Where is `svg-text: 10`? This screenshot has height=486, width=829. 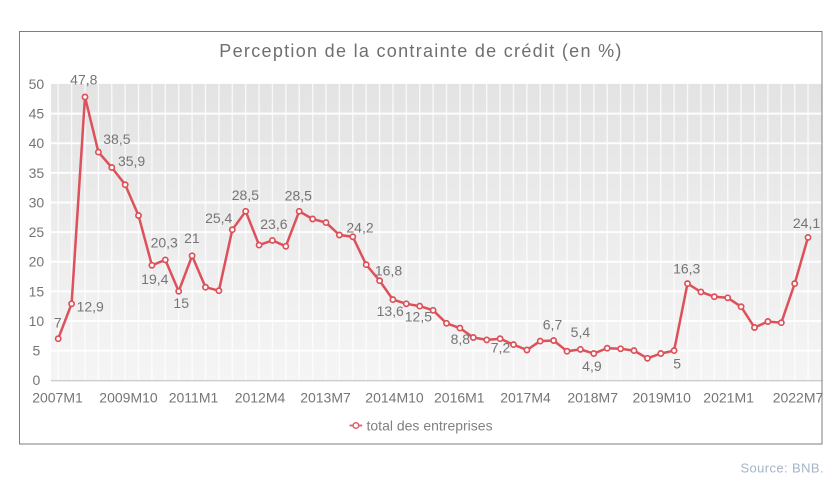 svg-text: 10 is located at coordinates (37, 321).